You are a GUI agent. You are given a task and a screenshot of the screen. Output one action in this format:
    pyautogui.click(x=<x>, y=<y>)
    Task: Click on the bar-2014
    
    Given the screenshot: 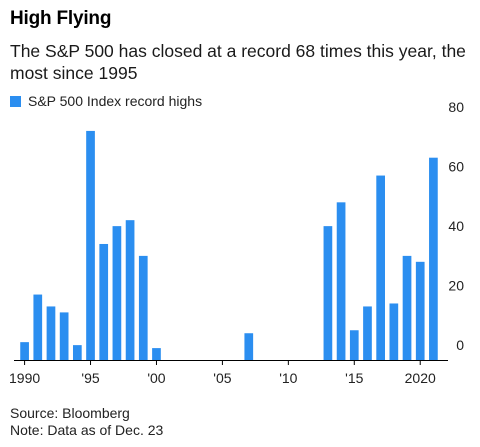 What is the action you would take?
    pyautogui.click(x=341, y=281)
    